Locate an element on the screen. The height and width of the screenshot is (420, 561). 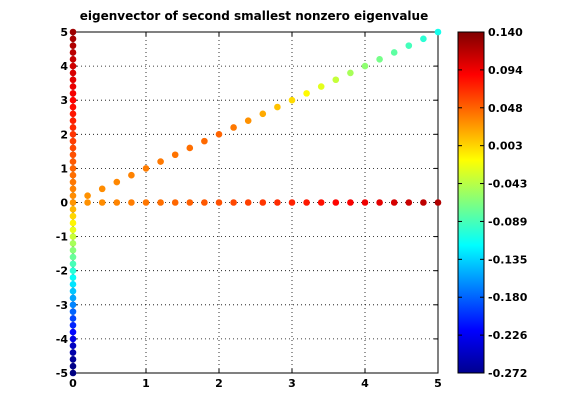
y-tick-label: 2 is located at coordinates (64, 134).